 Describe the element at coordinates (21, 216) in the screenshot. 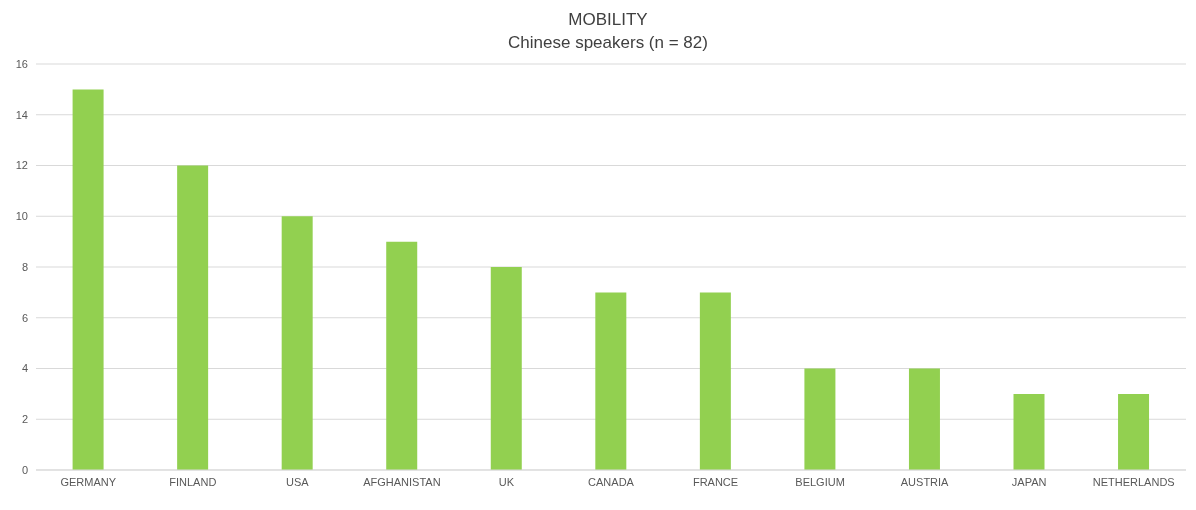

I see `y-tick-label: 10` at that location.